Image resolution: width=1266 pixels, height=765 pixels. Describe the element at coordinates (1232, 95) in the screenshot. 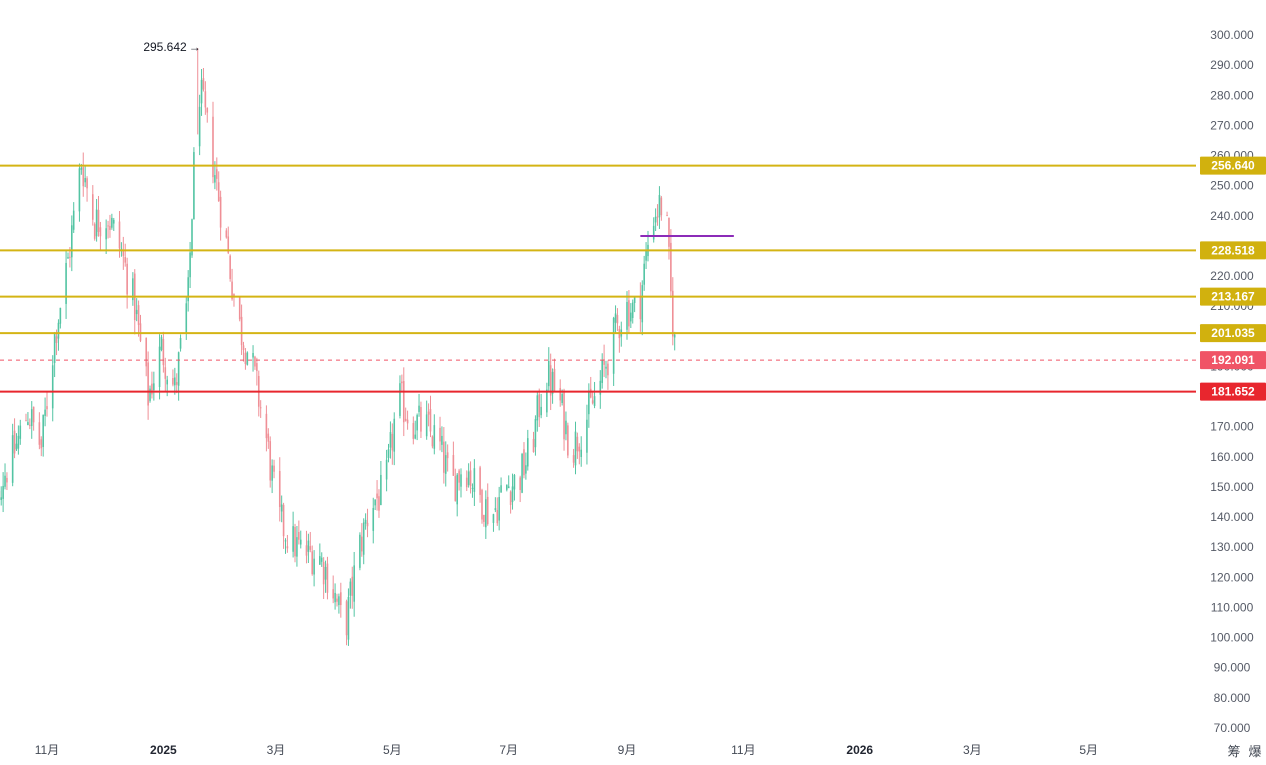

I see `y-tick-label: 280.000` at that location.